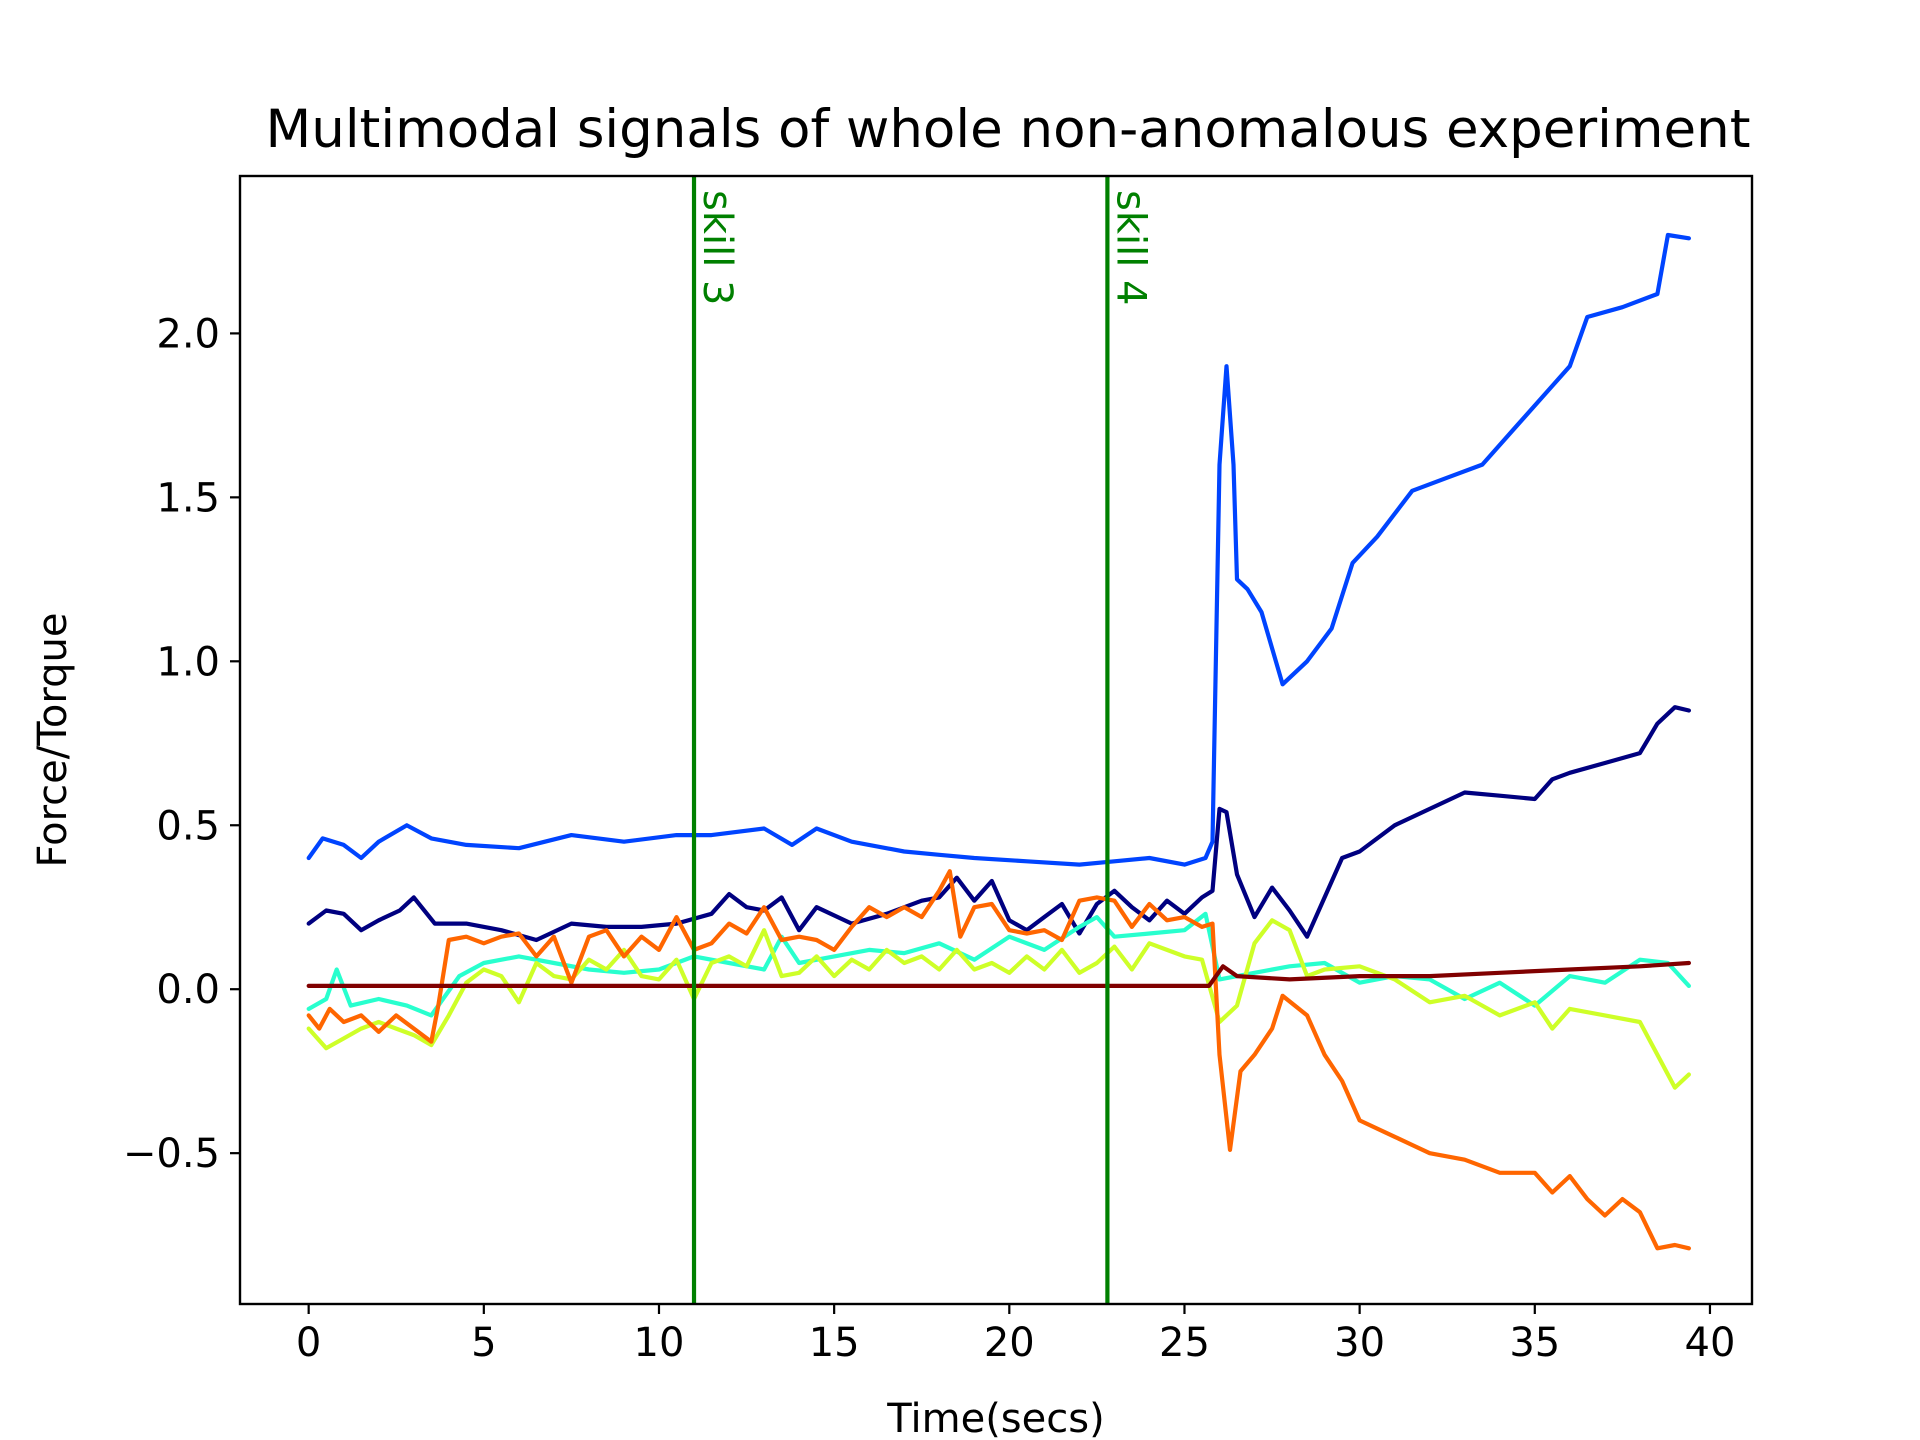  What do you see at coordinates (53, 740) in the screenshot?
I see `y-axis-label: Force/Torque` at bounding box center [53, 740].